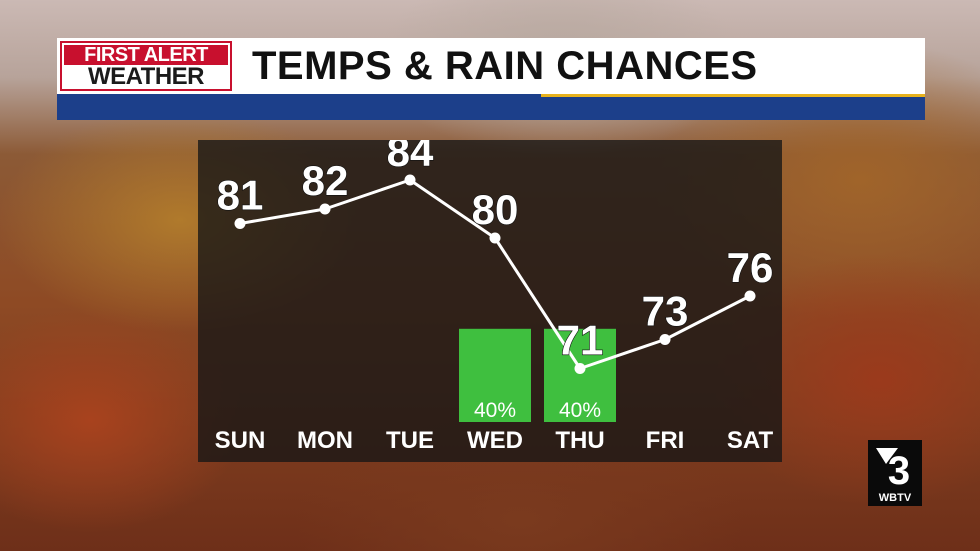  What do you see at coordinates (887, 456) in the screenshot?
I see `wbtv-logo-mark` at bounding box center [887, 456].